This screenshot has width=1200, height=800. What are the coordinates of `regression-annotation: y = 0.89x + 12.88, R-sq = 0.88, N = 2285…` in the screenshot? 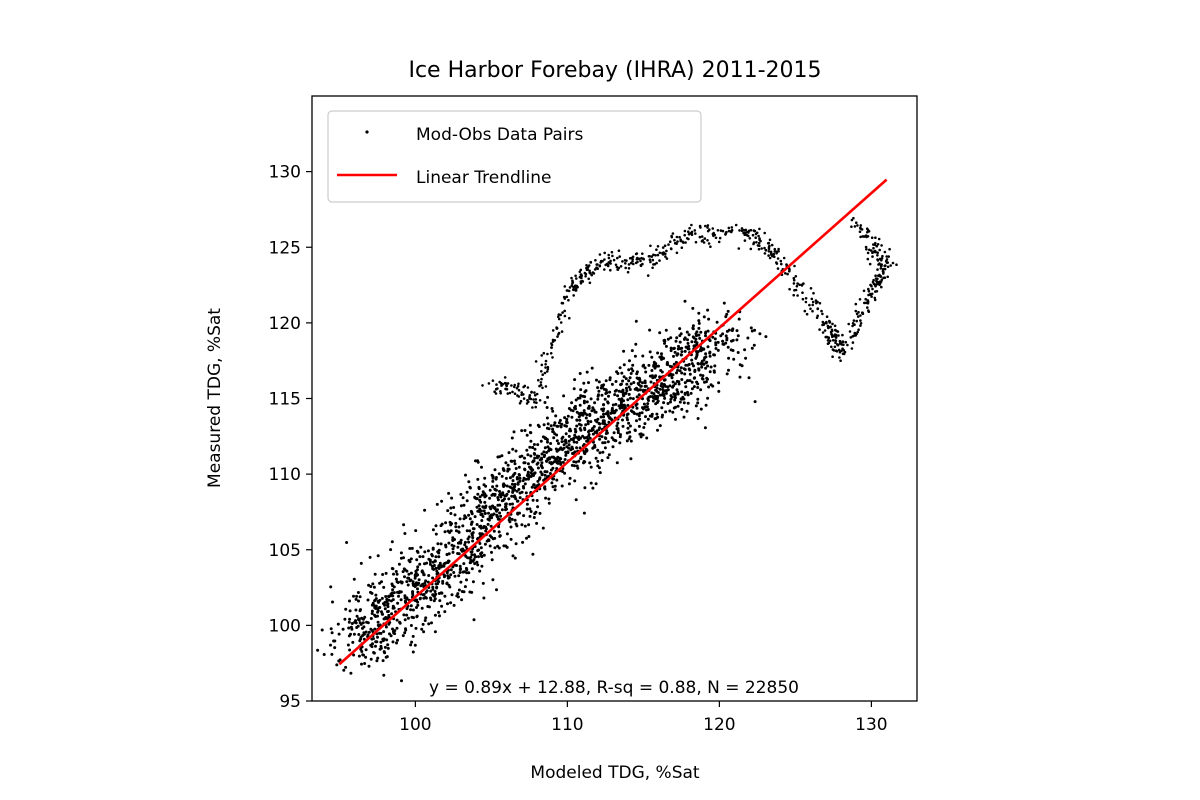 It's located at (614, 688).